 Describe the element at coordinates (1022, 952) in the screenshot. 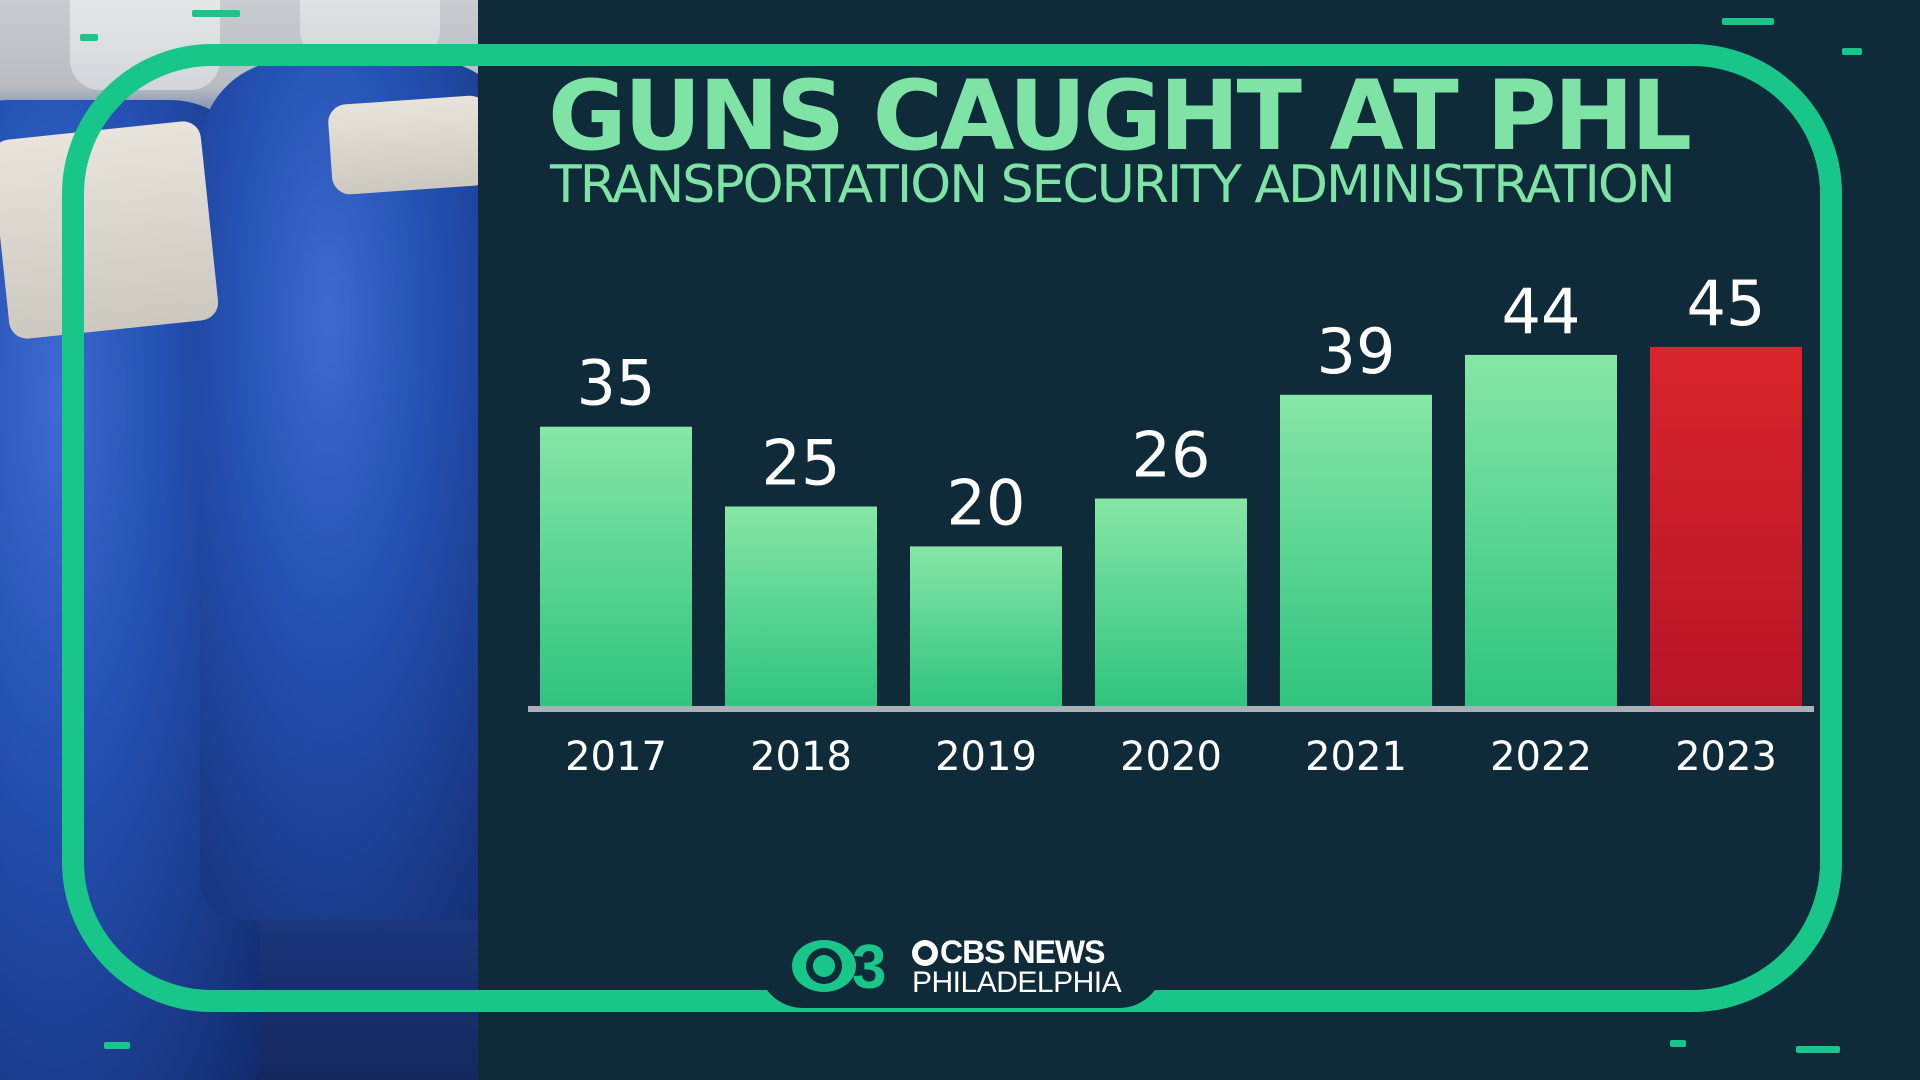

I see `logo-line1-text: CBS NEWS` at that location.